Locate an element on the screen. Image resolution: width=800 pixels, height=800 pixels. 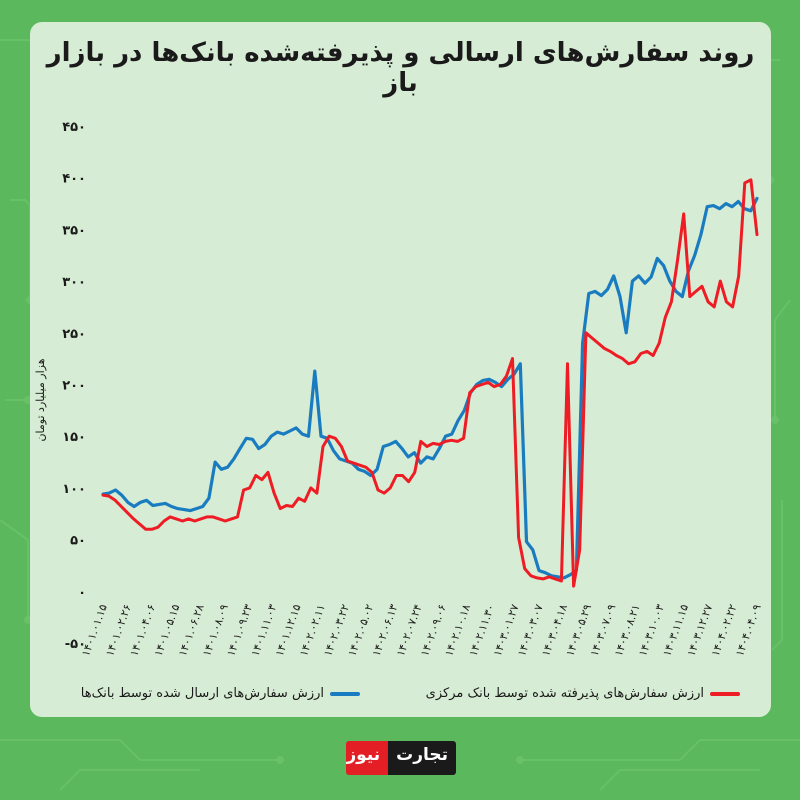
legend-swatch-red is located at coordinates (725, 693).